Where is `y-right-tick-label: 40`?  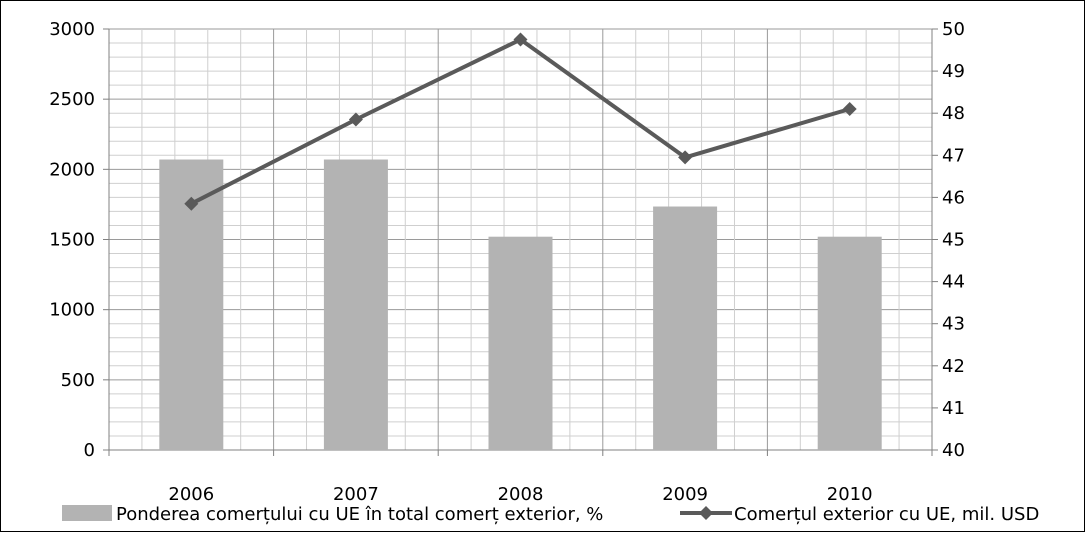 y-right-tick-label: 40 is located at coordinates (953, 450).